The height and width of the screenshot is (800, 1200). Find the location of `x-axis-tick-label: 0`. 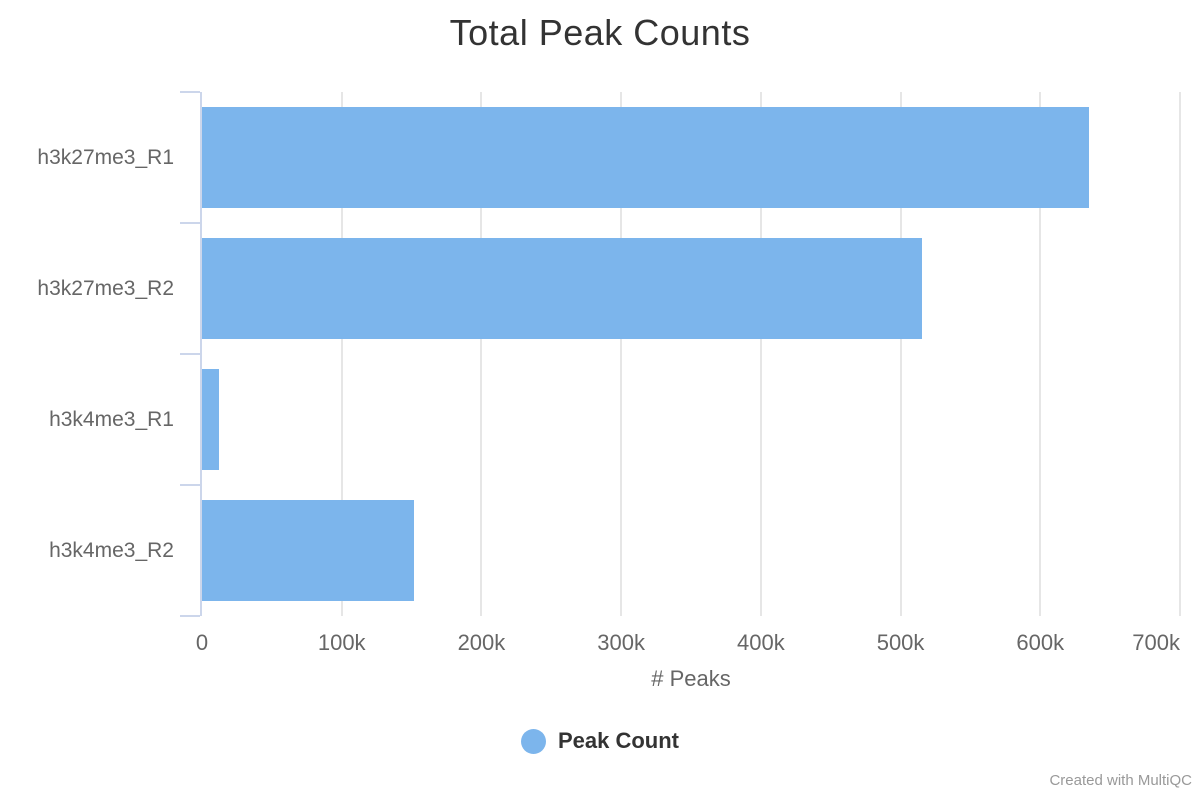

x-axis-tick-label: 0 is located at coordinates (202, 642).